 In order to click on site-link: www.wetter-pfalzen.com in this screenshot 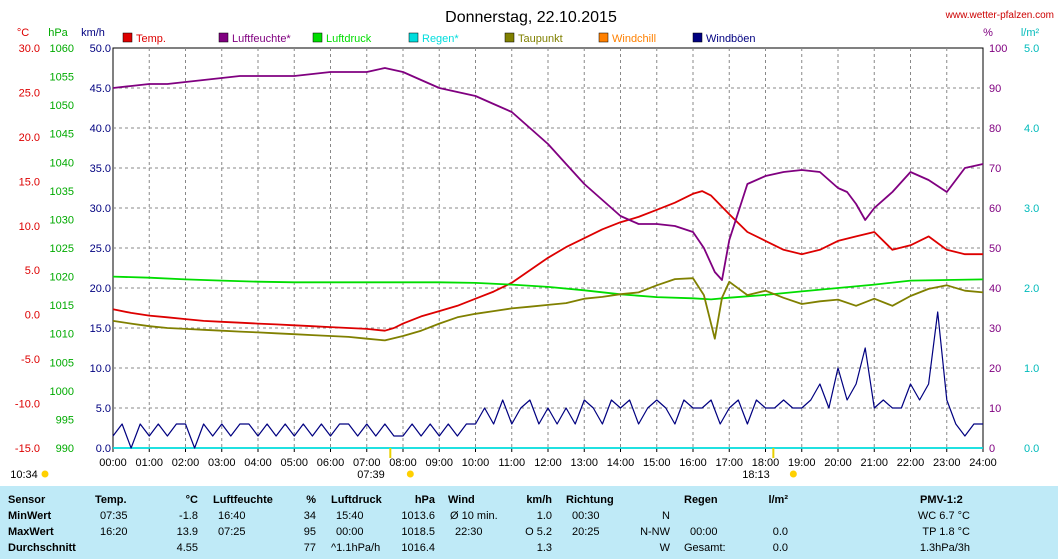, I will do `click(999, 15)`.